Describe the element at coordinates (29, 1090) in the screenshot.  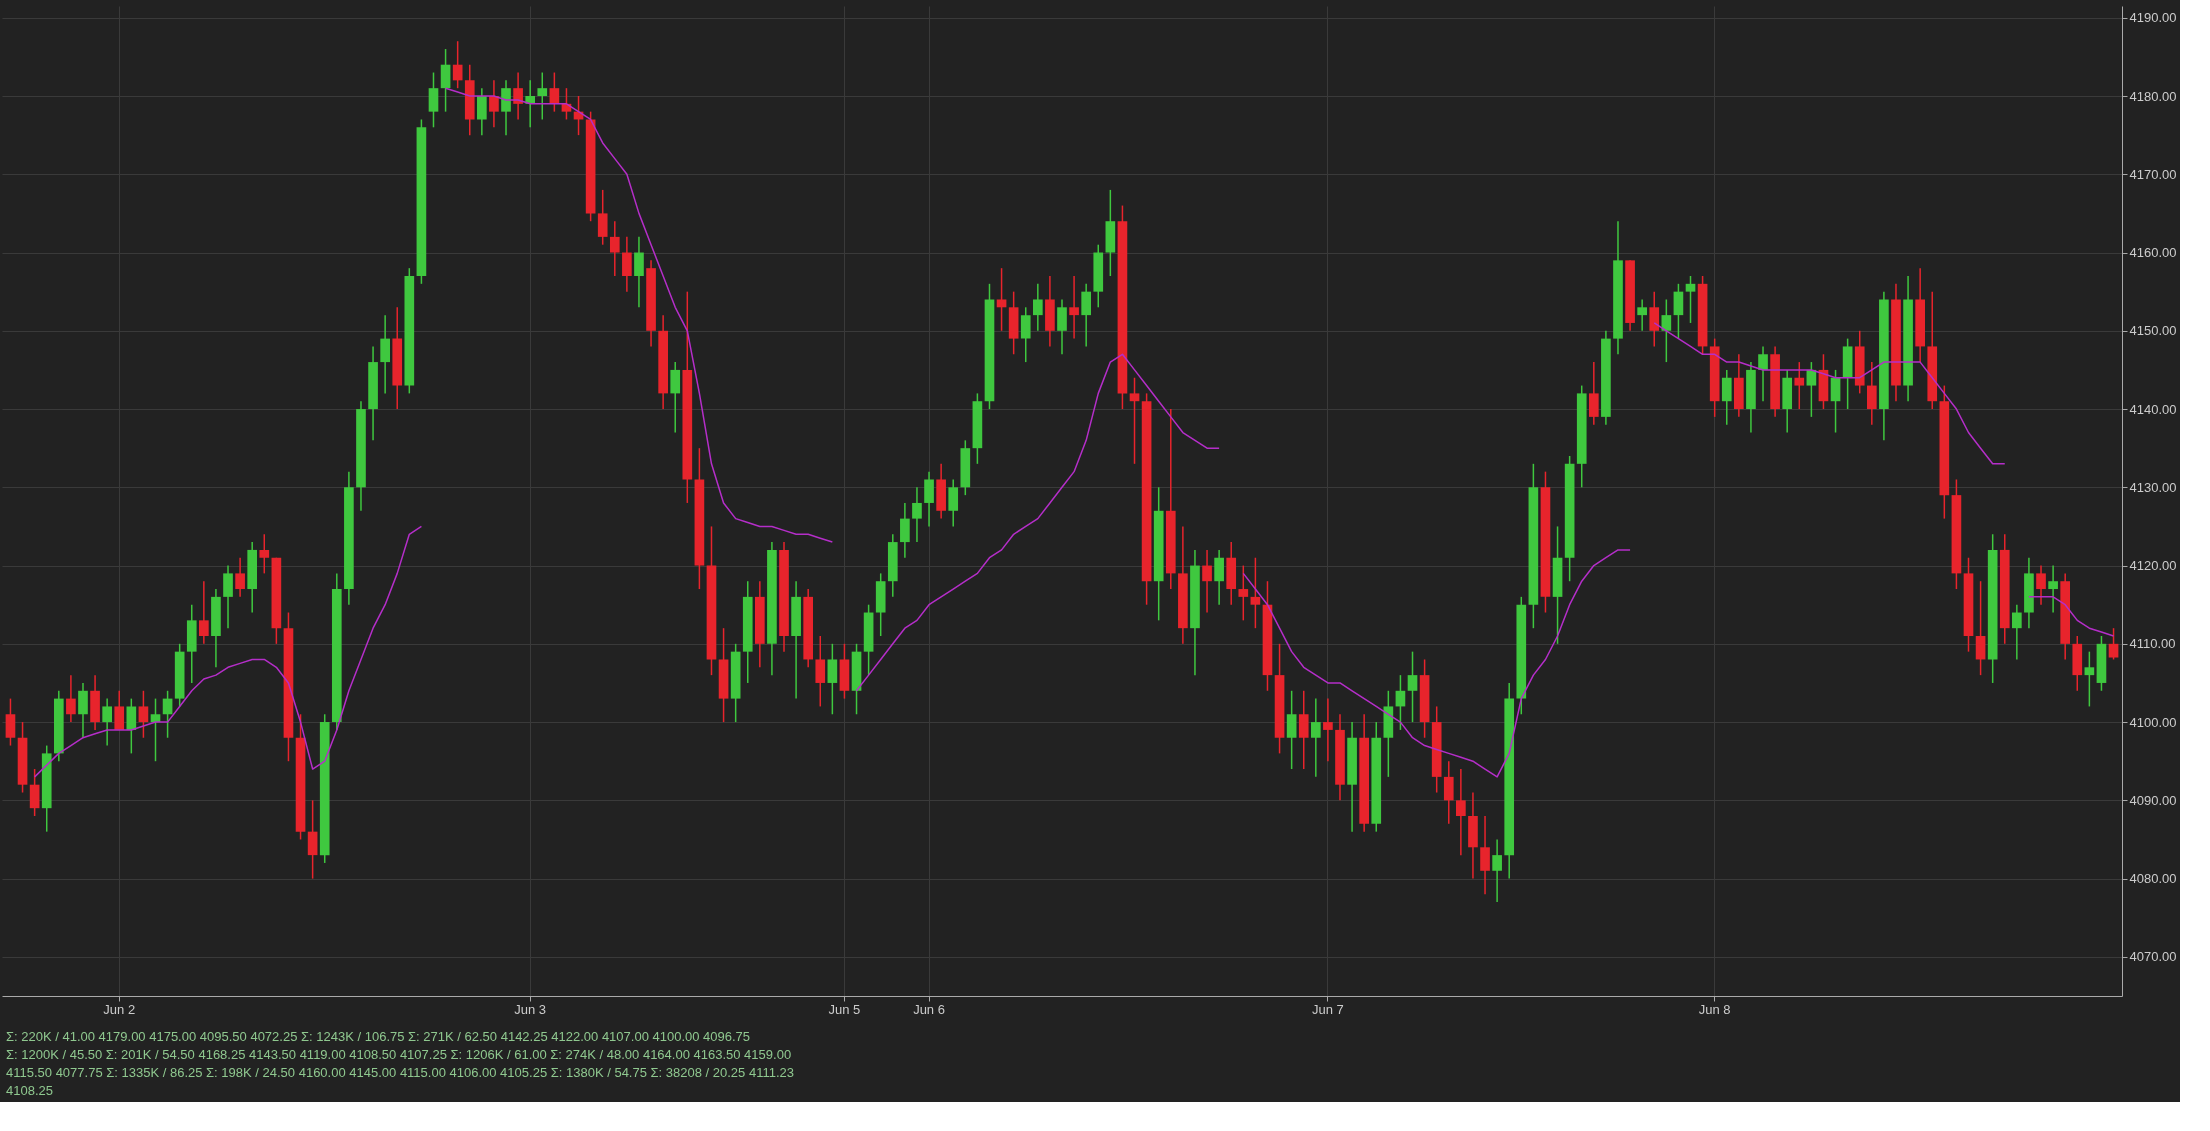
I see `text: 4108.25` at that location.